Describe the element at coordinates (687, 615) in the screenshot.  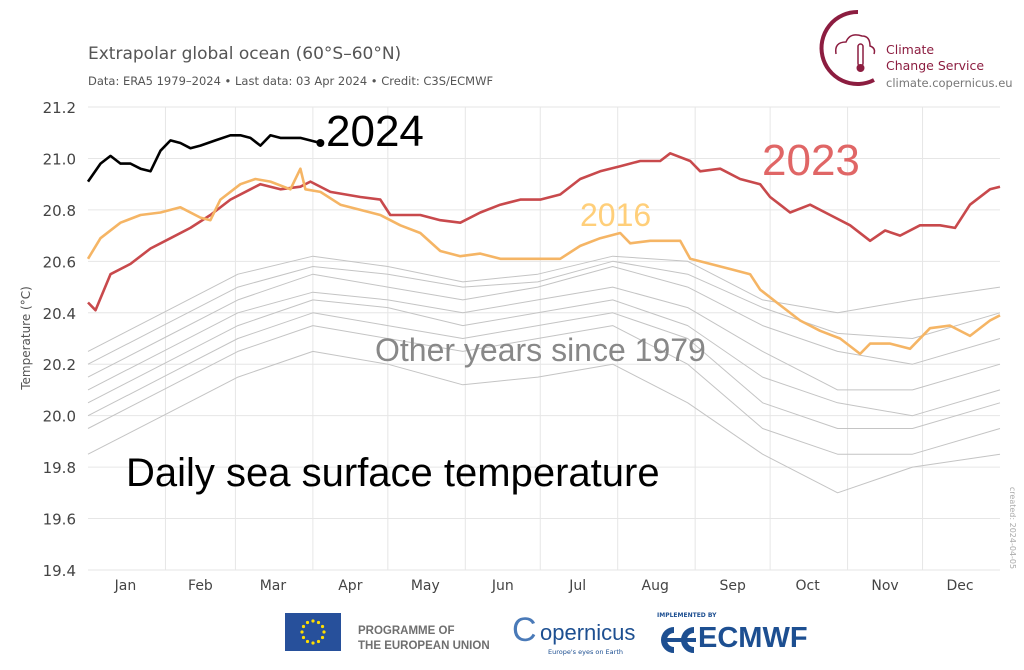
I see `ecmwf-implemented-by: IMPLEMENTED BY` at that location.